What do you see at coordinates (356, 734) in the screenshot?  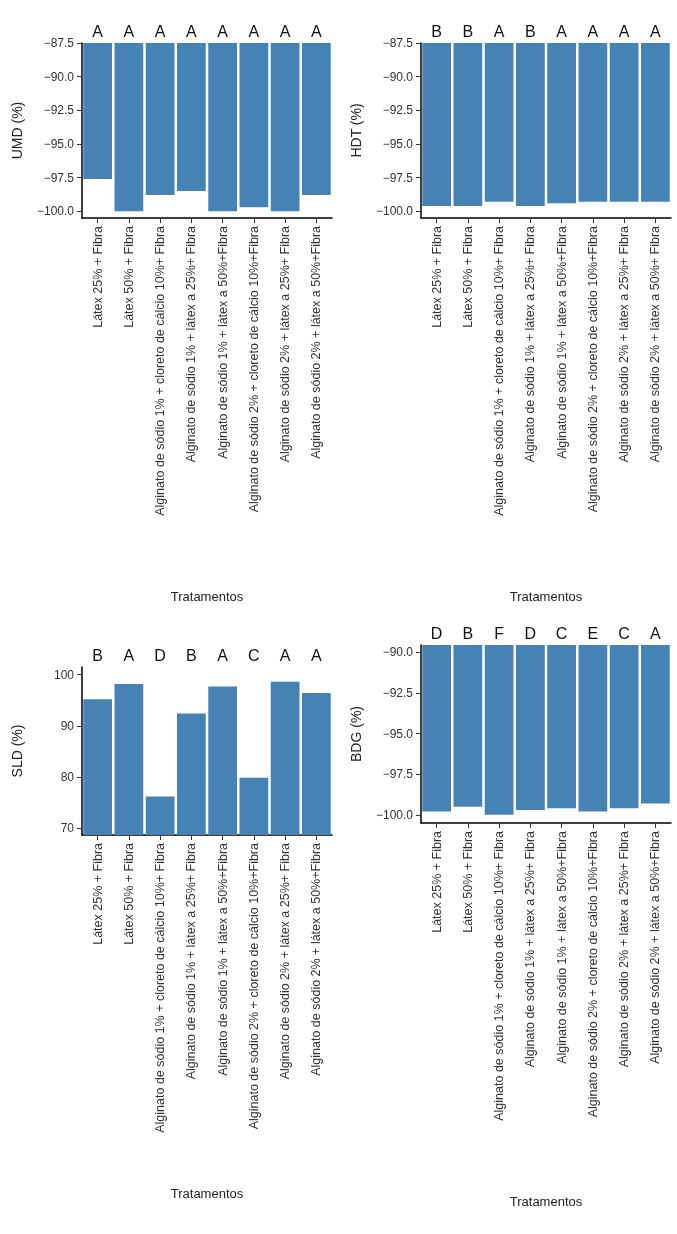 I see `y-axis-title: BDG (%)` at bounding box center [356, 734].